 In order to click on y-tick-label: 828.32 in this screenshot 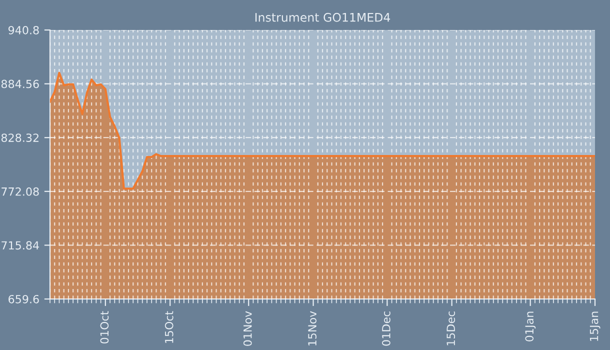, I will do `click(19, 138)`.